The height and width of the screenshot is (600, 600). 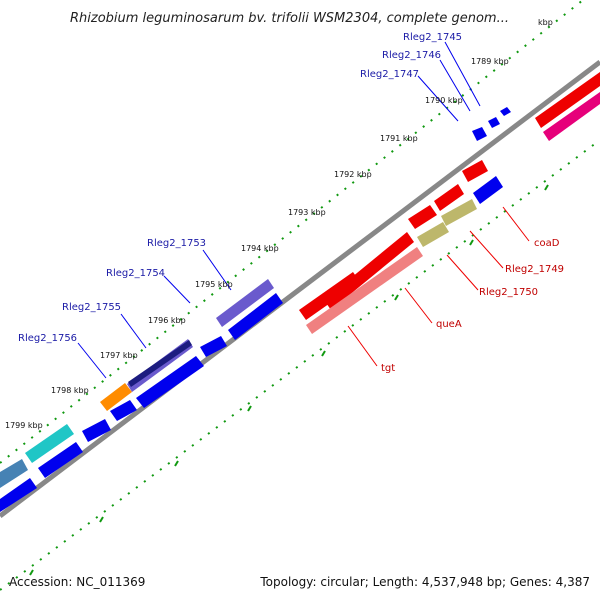 I want to click on gene-label-rleg2-1753: Rleg2_1753, so click(x=176, y=243).